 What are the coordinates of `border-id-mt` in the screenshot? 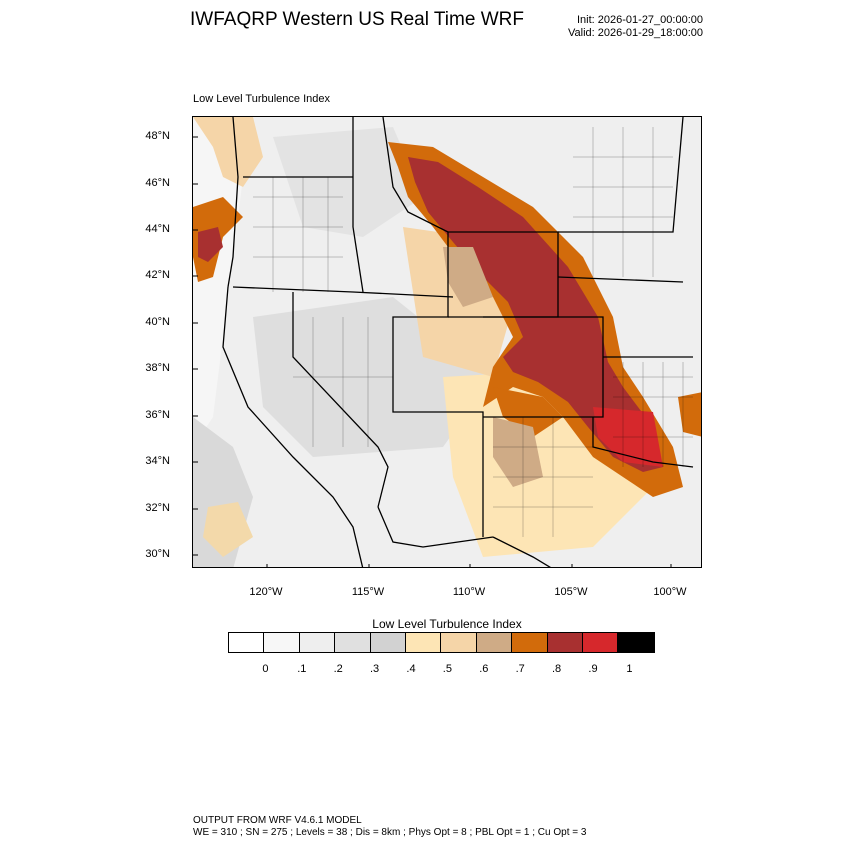 It's located at (415, 175).